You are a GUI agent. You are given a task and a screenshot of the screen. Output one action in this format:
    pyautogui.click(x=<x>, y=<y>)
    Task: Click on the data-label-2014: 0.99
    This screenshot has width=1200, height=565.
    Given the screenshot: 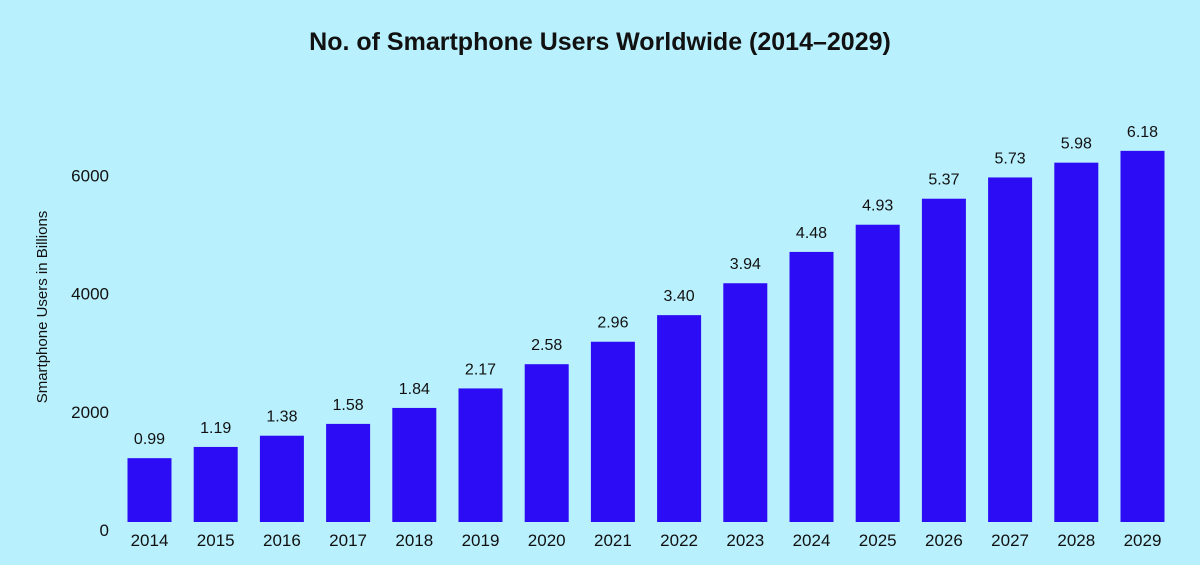 What is the action you would take?
    pyautogui.click(x=149, y=439)
    